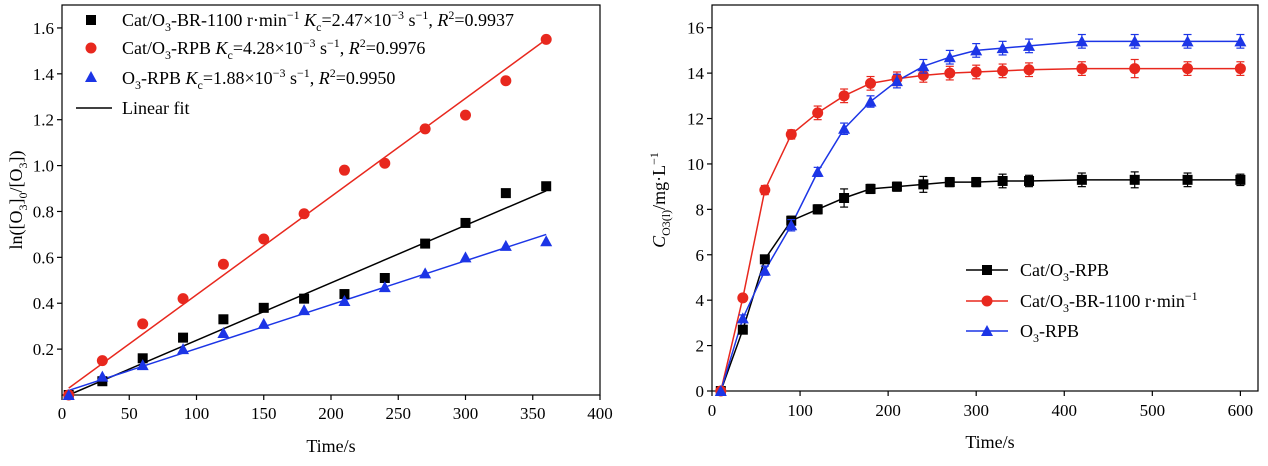  Describe the element at coordinates (1109, 302) in the screenshot. I see `right-legend-label-cat-br: Cat/O3-BR-1100 r·min−1` at that location.